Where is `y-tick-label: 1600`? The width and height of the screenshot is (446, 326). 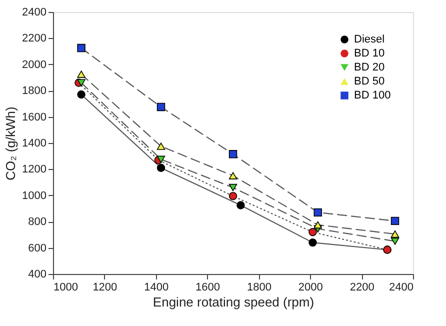 y-tick-label: 1600 is located at coordinates (34, 117).